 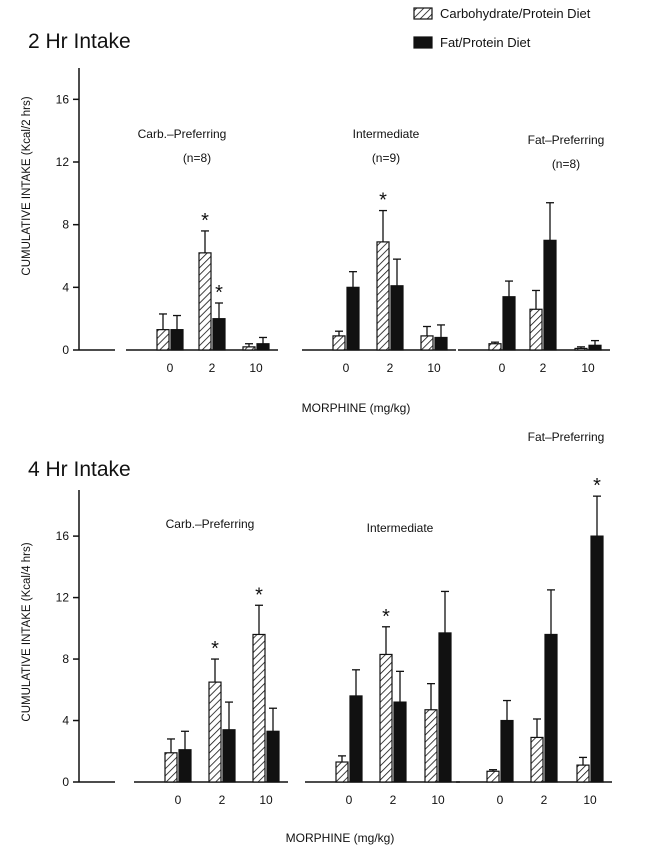 I want to click on group-n-intermediate-2hr: (n=9), so click(x=386, y=158).